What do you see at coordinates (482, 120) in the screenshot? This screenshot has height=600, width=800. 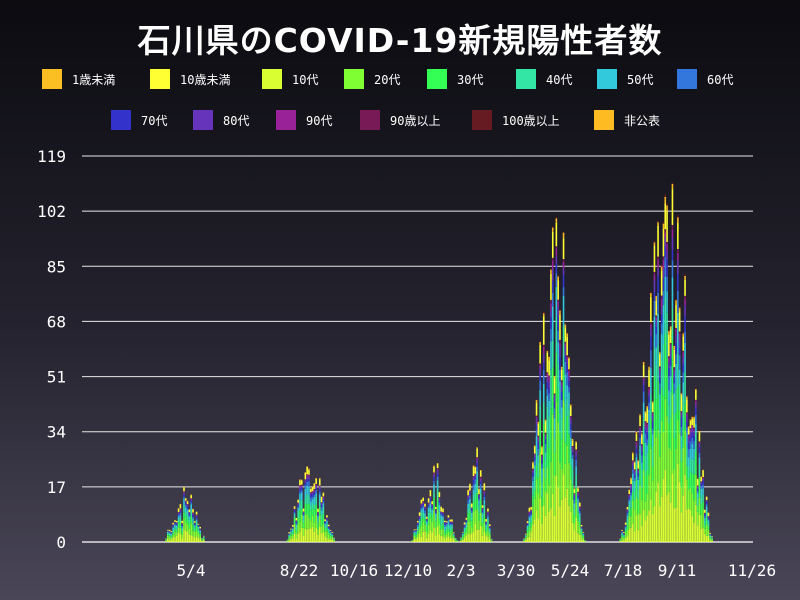 I see `legend-swatch` at bounding box center [482, 120].